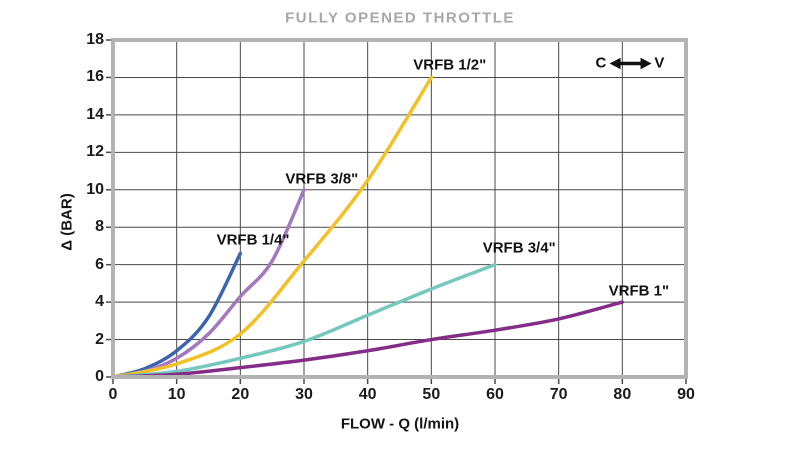 The width and height of the screenshot is (800, 450). Describe the element at coordinates (95, 114) in the screenshot. I see `y-tick-label: 14` at that location.